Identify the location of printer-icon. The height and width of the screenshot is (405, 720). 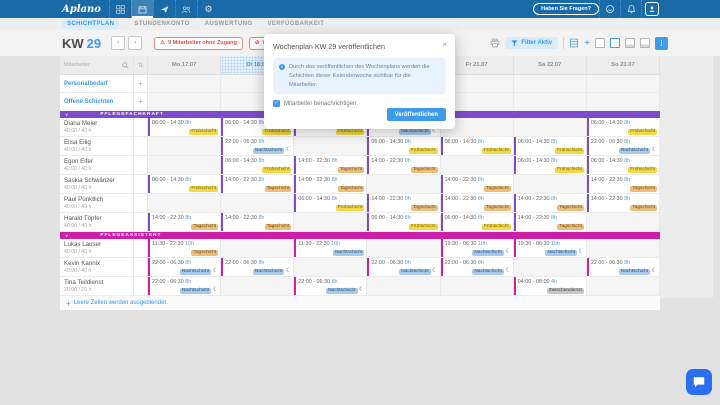
(495, 43).